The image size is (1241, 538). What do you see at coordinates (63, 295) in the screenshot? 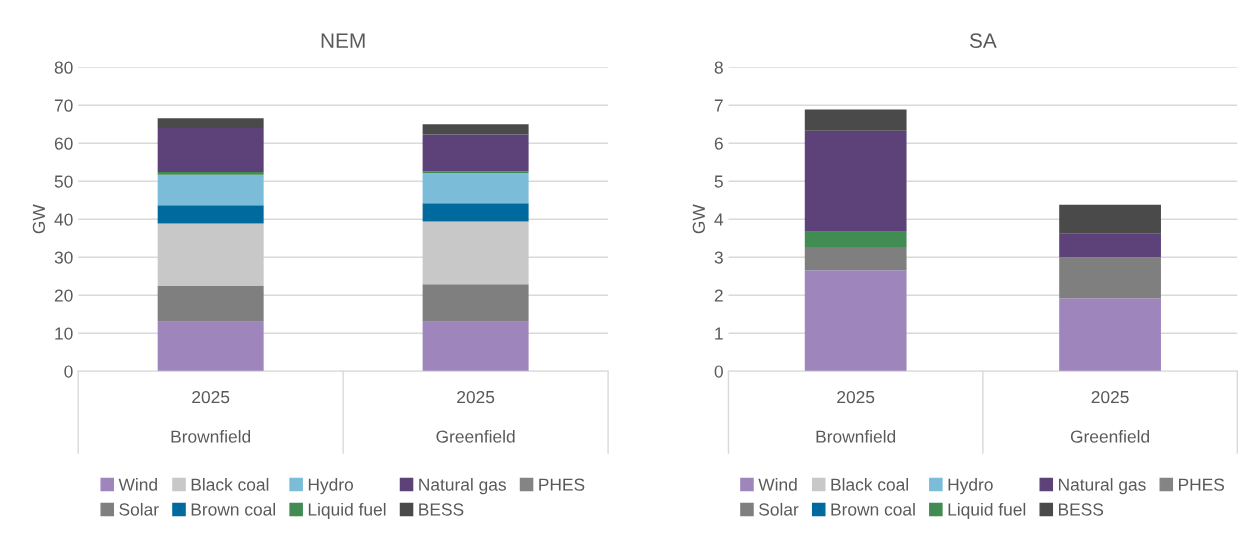
I see `y-tick-label: 20` at bounding box center [63, 295].